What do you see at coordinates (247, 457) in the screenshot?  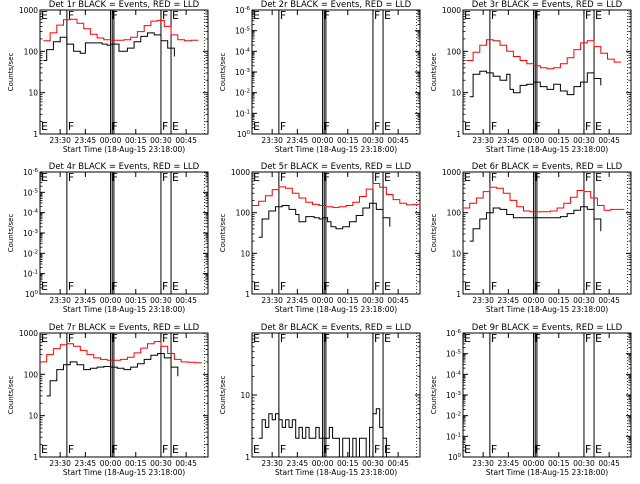 I see `det8-ytick-label: 1` at bounding box center [247, 457].